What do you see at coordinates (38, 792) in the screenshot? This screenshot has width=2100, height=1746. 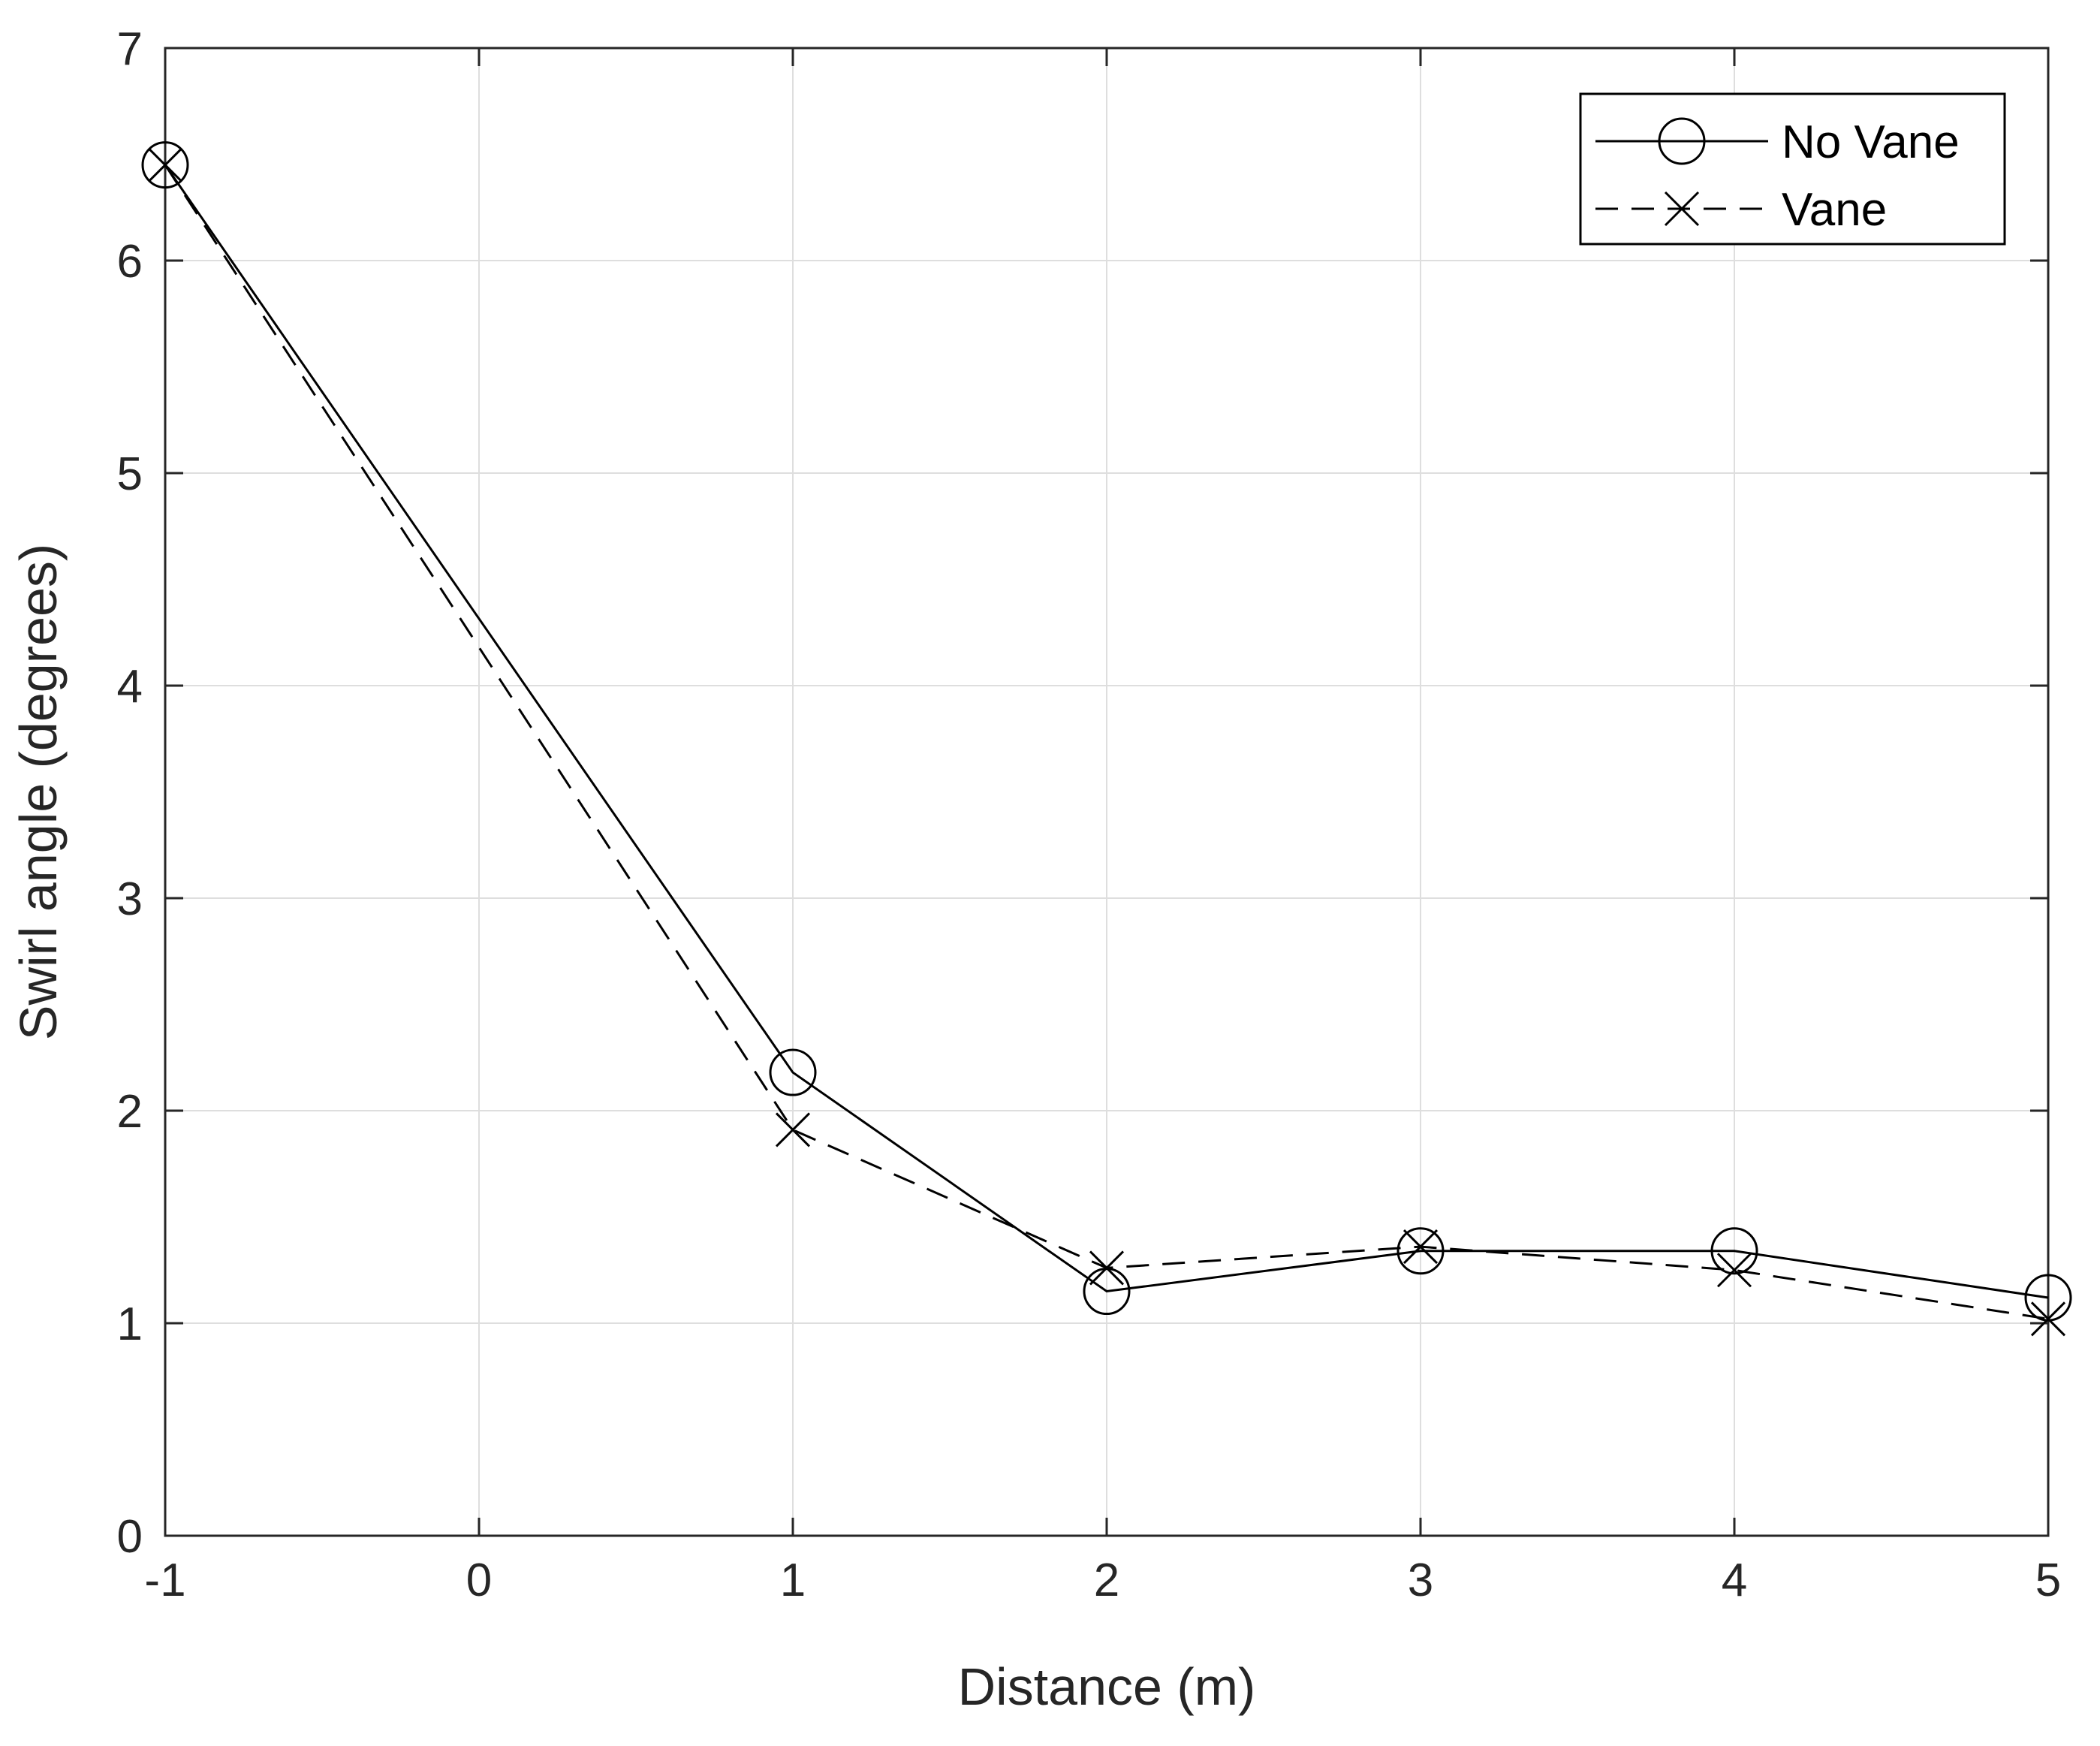 I see `y-axis-label: Swirl angle (degrees)` at bounding box center [38, 792].